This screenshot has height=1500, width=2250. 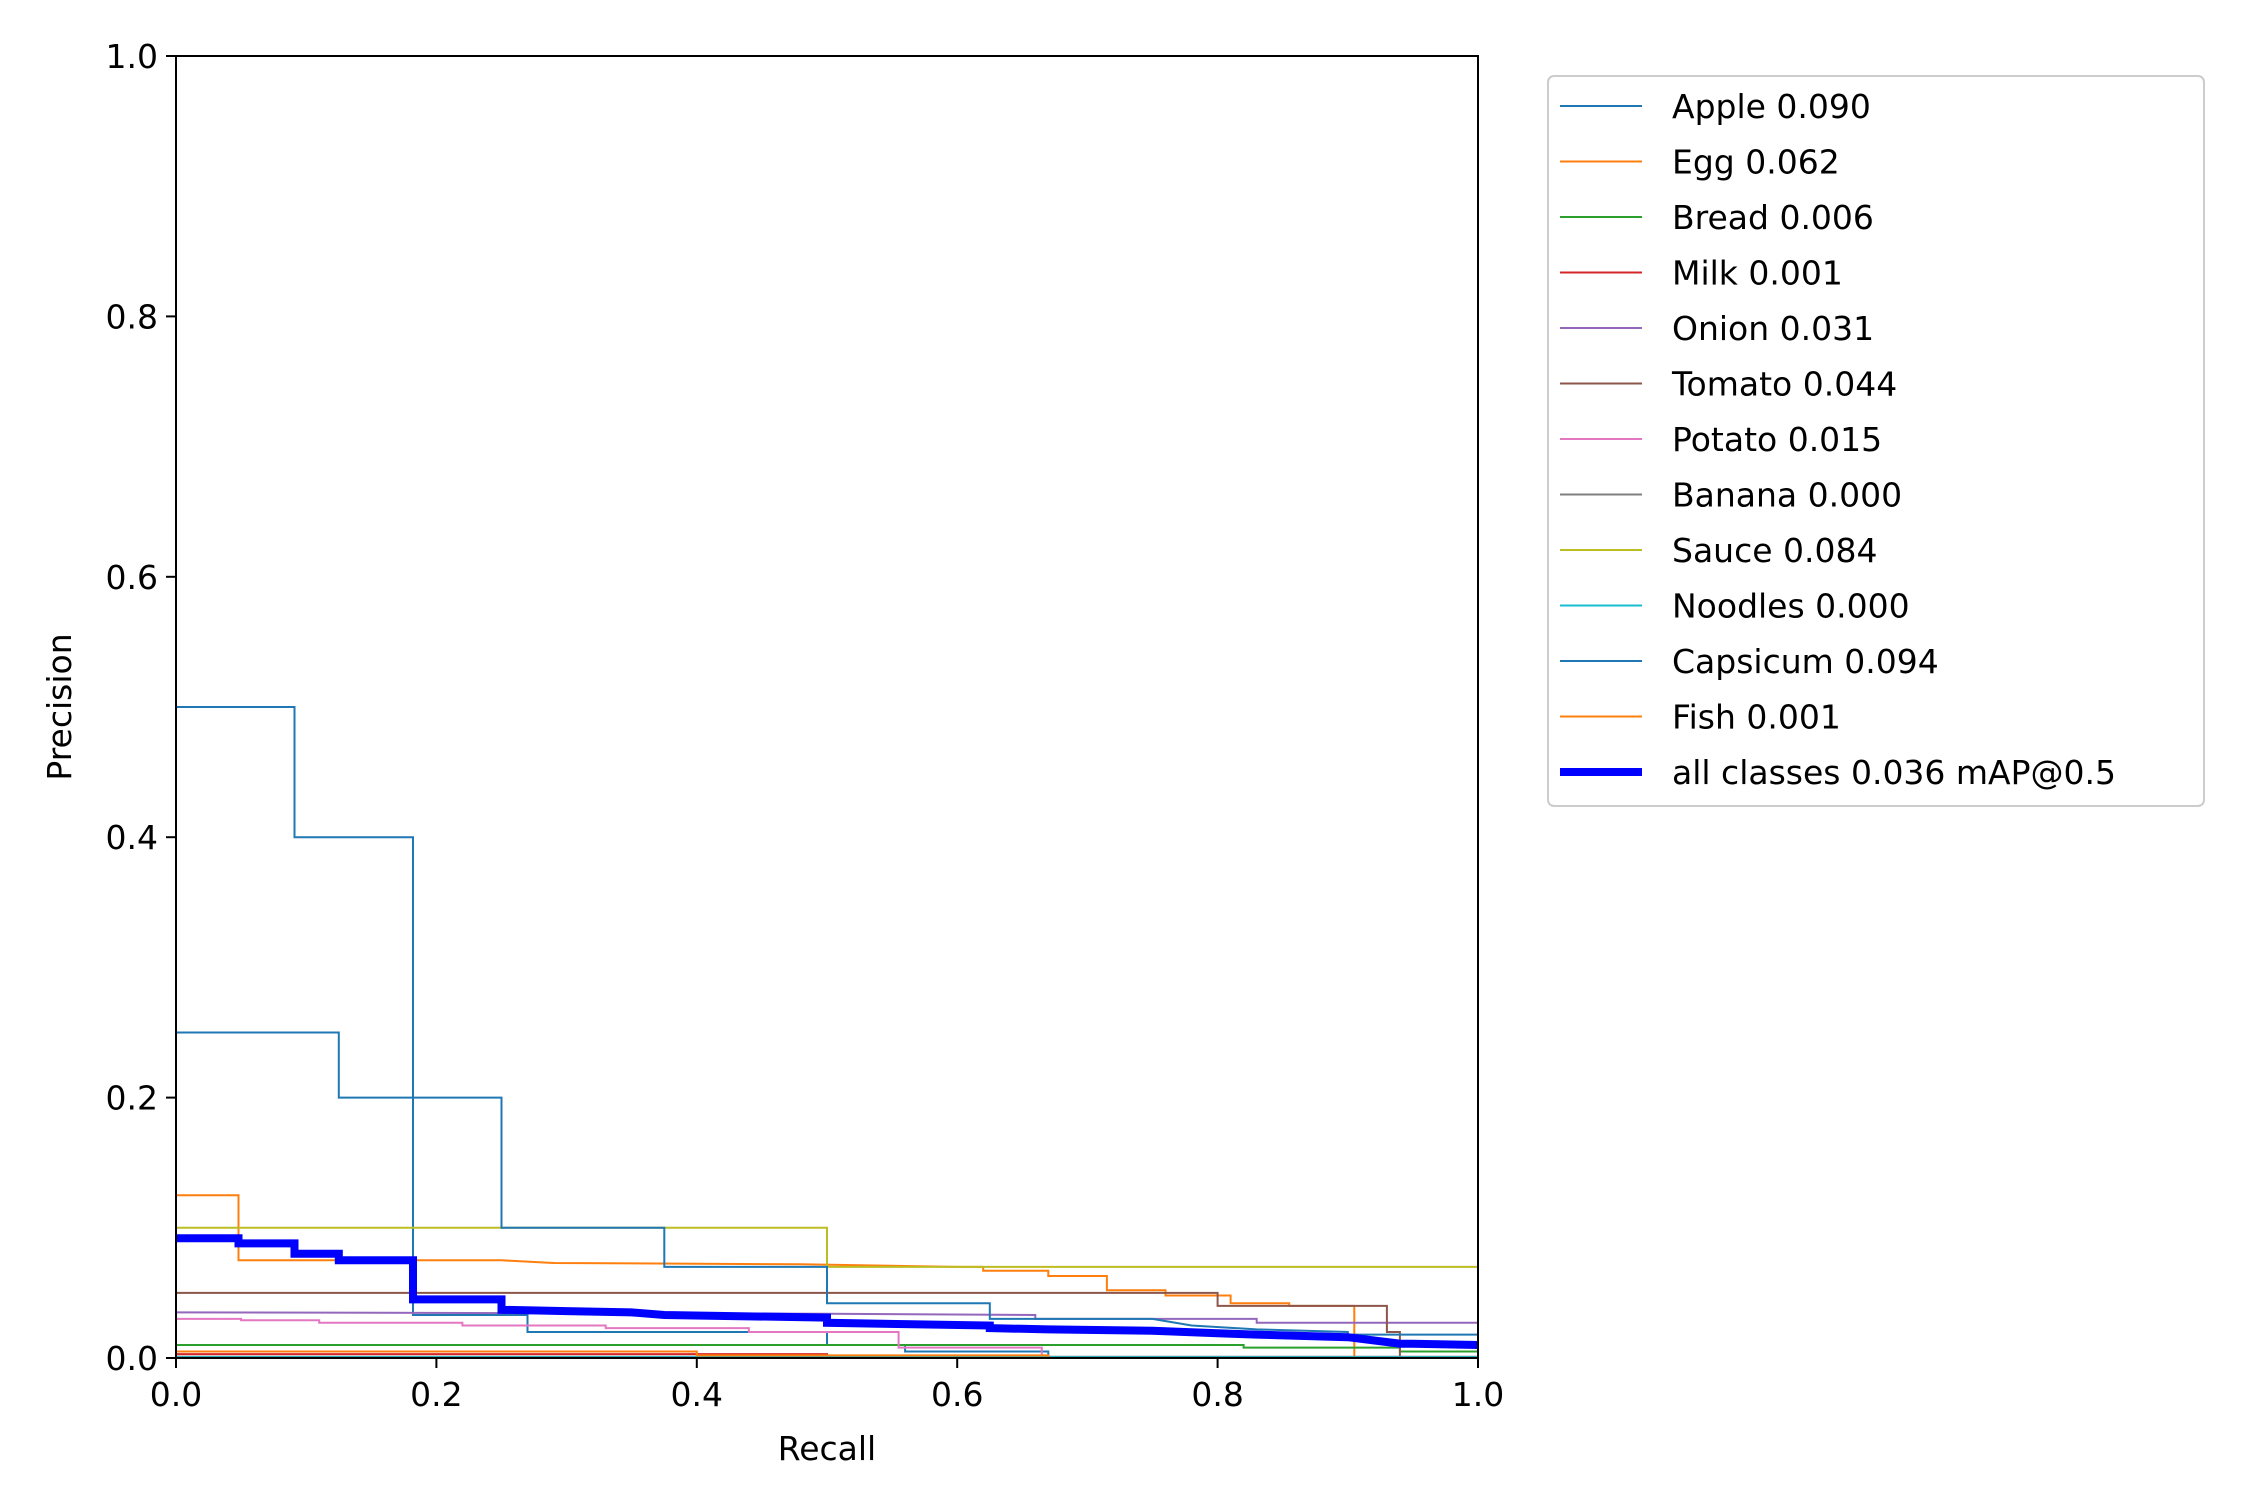 What do you see at coordinates (132, 837) in the screenshot?
I see `y-tick-label: 0.4` at bounding box center [132, 837].